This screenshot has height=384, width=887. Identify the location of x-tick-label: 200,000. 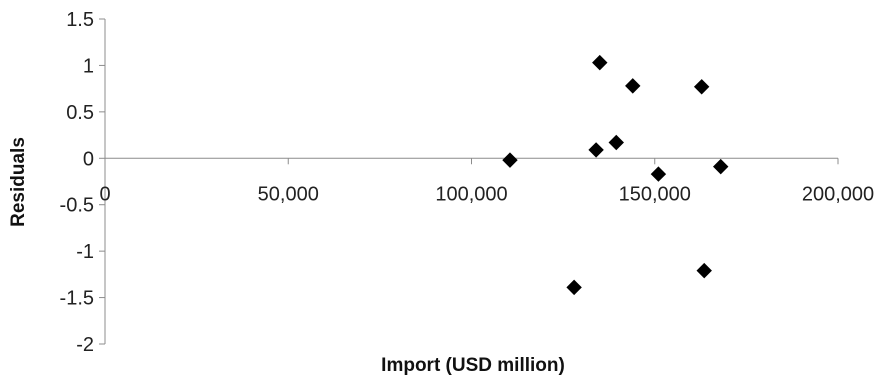
(838, 194).